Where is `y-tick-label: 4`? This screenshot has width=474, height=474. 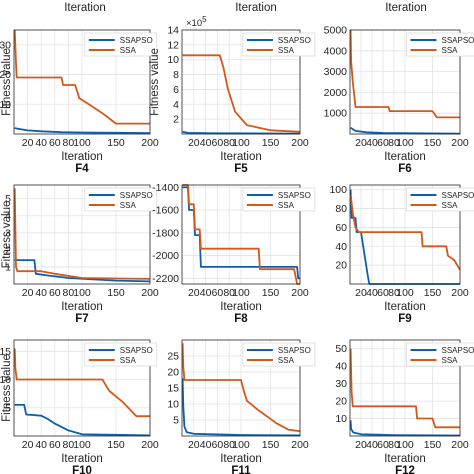 y-tick-label: 4 is located at coordinates (8, 216).